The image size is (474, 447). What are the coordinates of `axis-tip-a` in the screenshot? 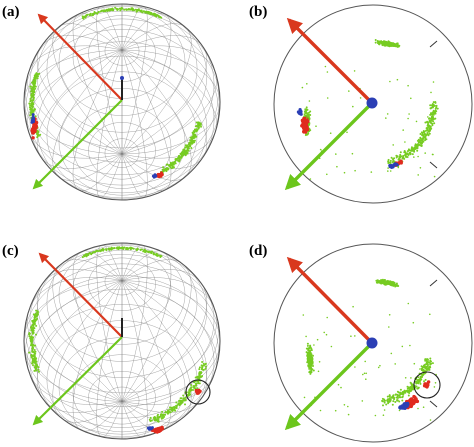 It's located at (122, 78).